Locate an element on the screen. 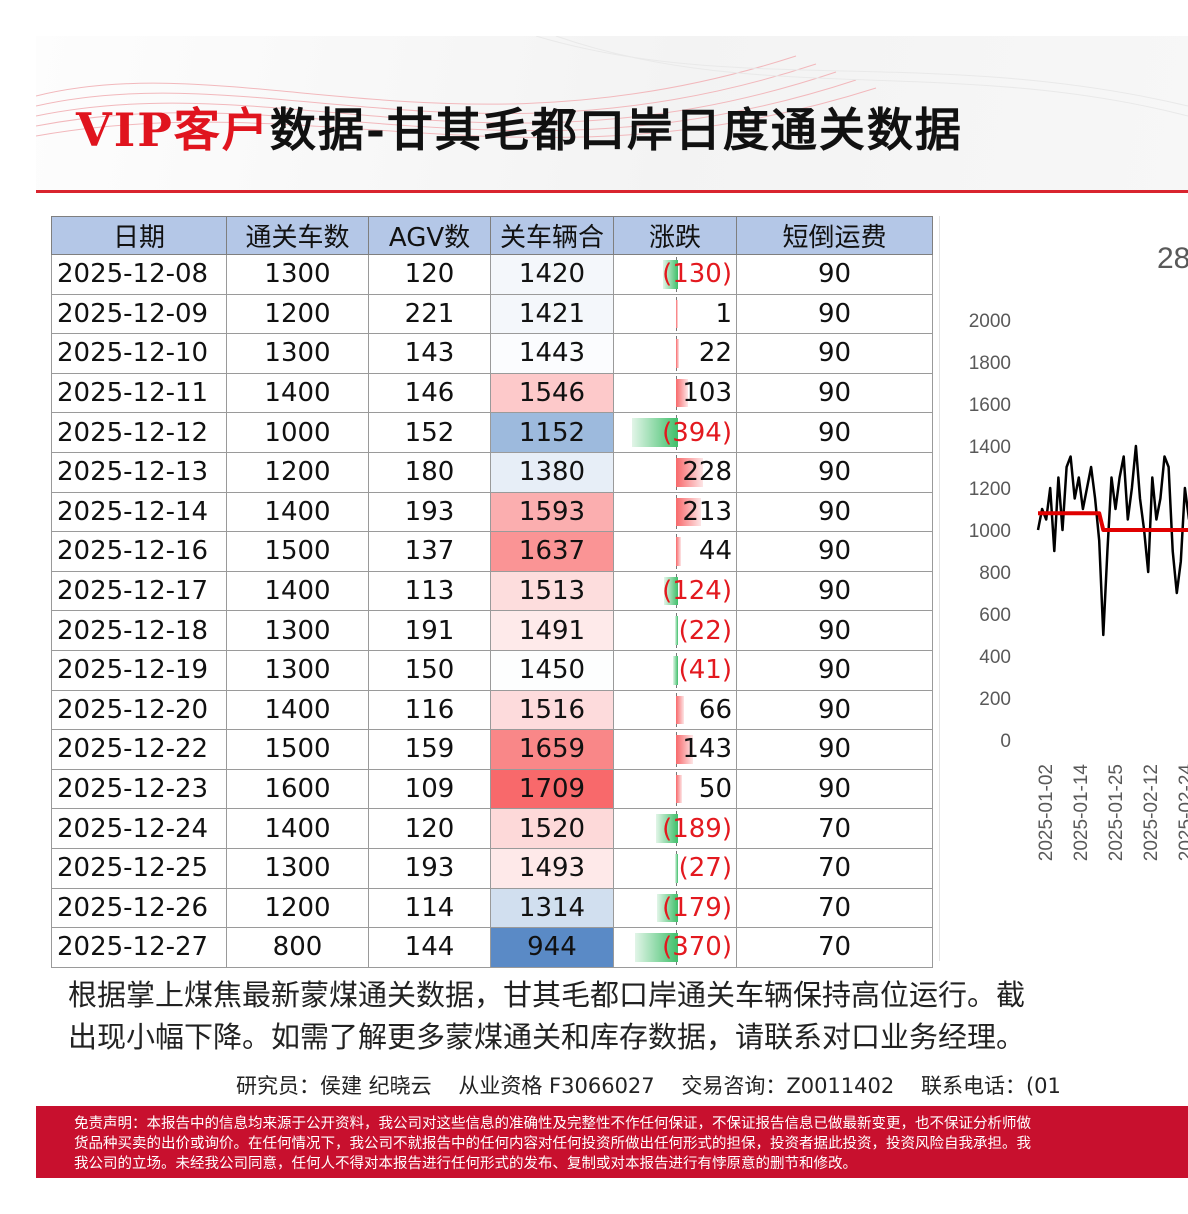  change-value: (189) is located at coordinates (697, 828).